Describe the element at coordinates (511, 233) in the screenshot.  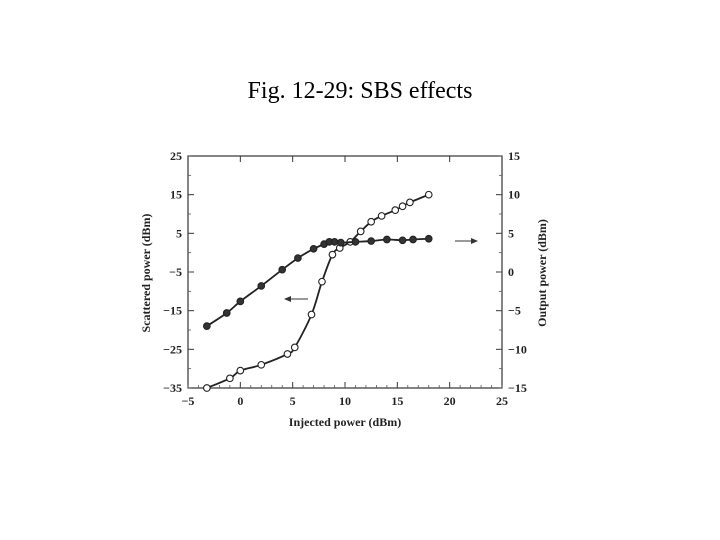
I see `right-y-tick-label: 5` at that location.